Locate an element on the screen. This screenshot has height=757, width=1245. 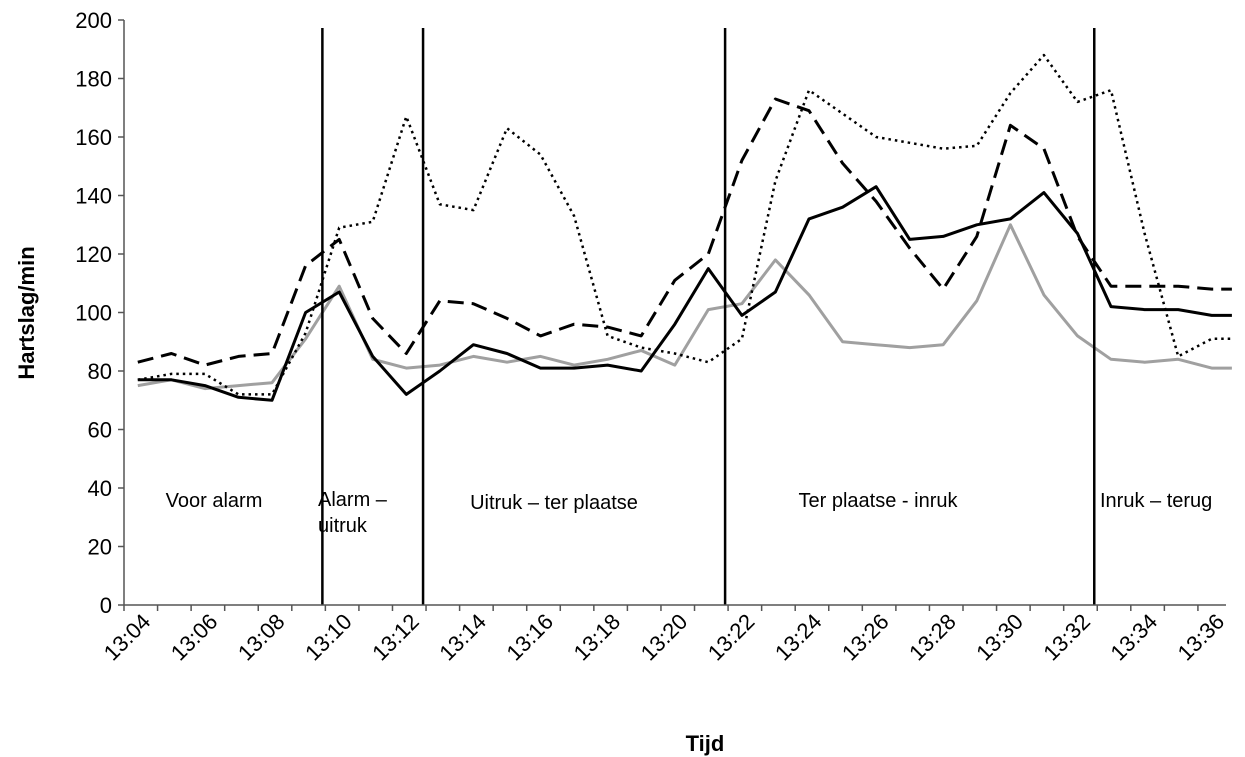
x-axis-title: Tijd is located at coordinates (705, 743).